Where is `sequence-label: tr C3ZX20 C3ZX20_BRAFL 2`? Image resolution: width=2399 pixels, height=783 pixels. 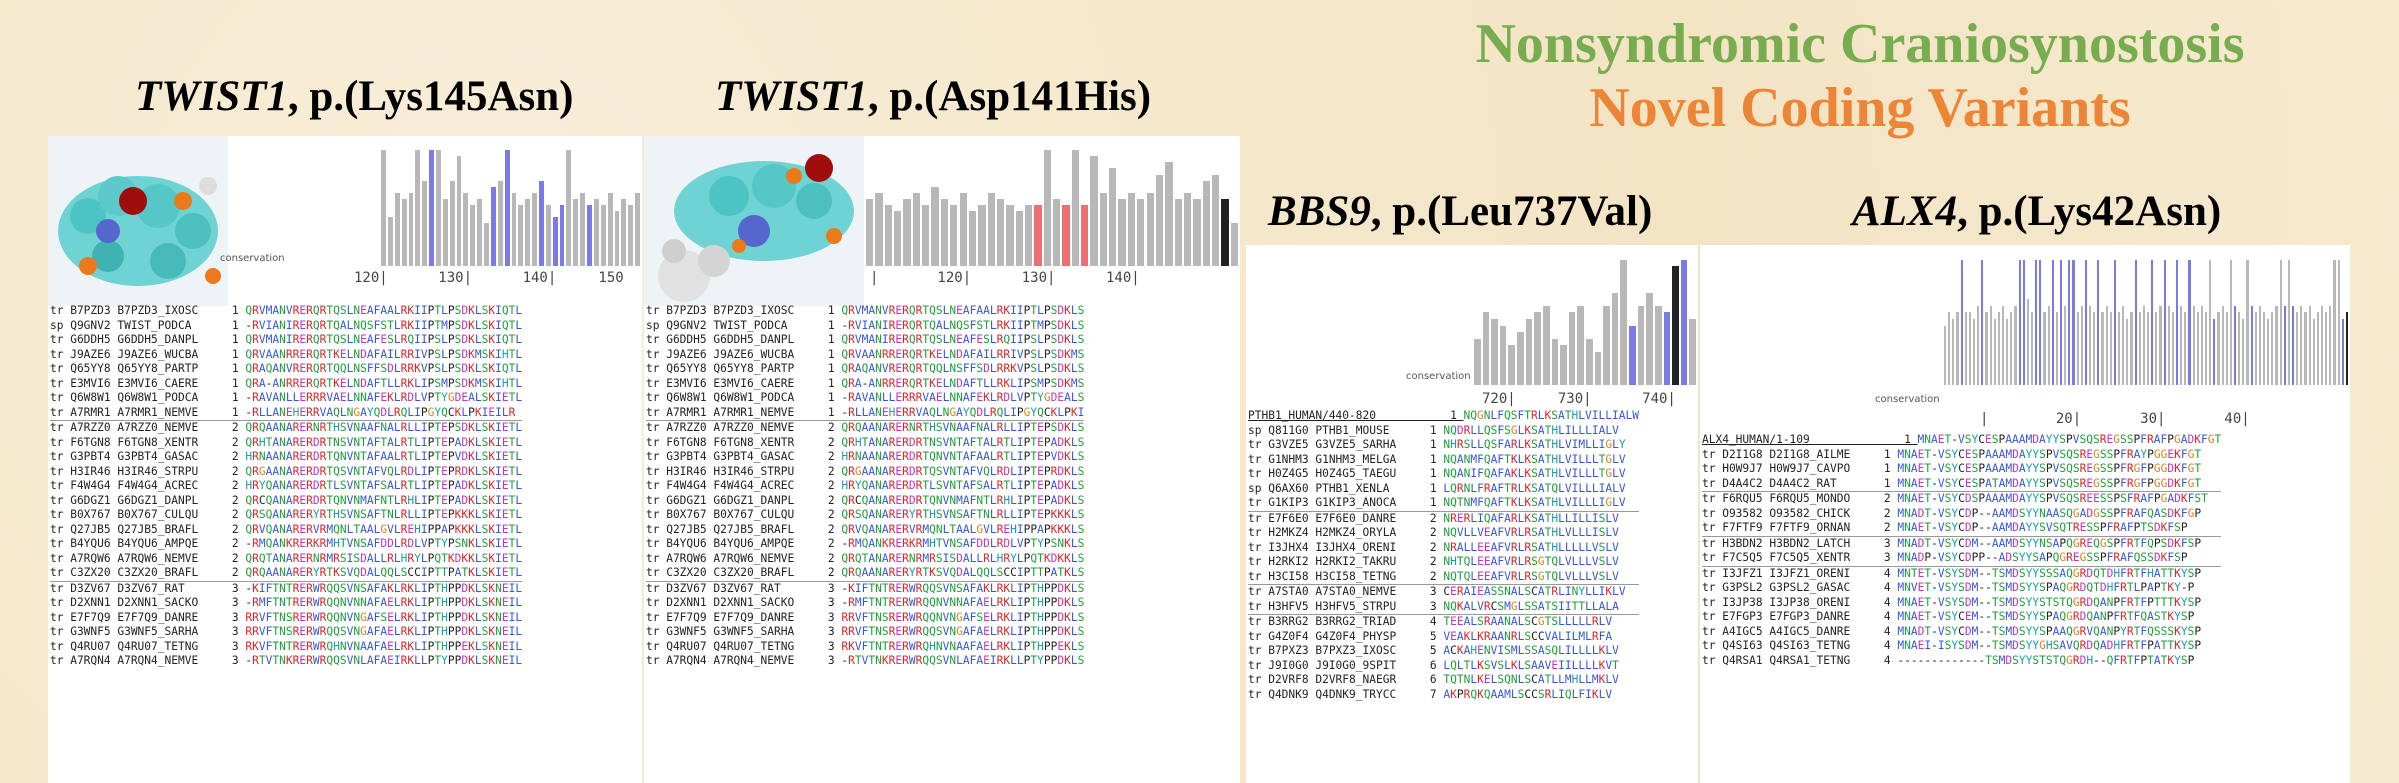
sequence-label: tr C3ZX20 C3ZX20_BRAFL 2 is located at coordinates (744, 572).